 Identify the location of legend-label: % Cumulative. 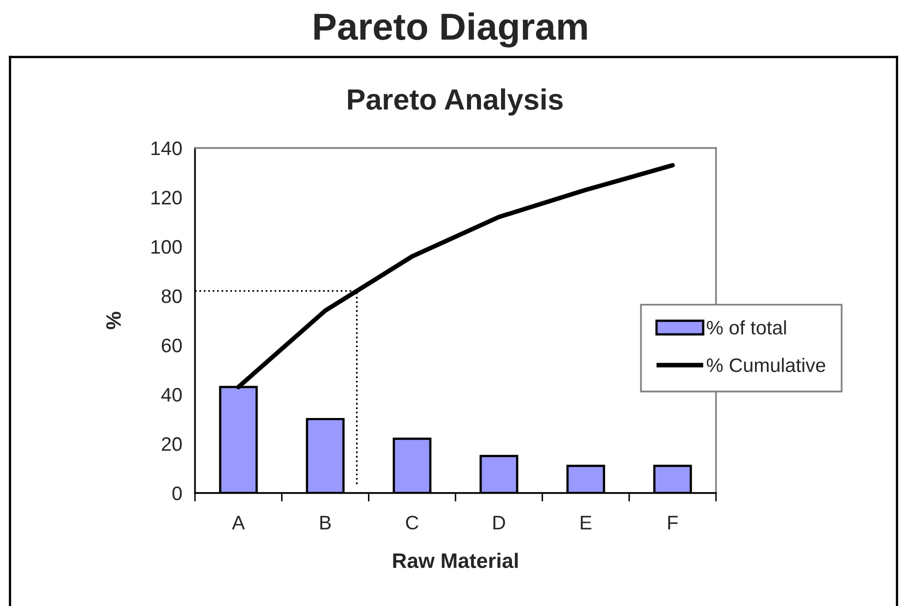
(766, 365).